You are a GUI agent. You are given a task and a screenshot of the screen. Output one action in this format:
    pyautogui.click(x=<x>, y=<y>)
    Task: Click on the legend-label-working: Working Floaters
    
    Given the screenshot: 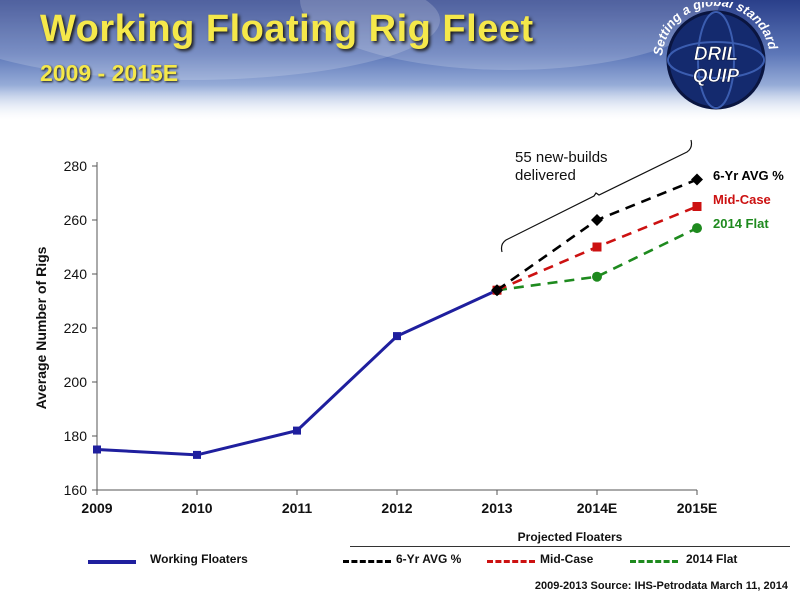 What is the action you would take?
    pyautogui.click(x=199, y=559)
    